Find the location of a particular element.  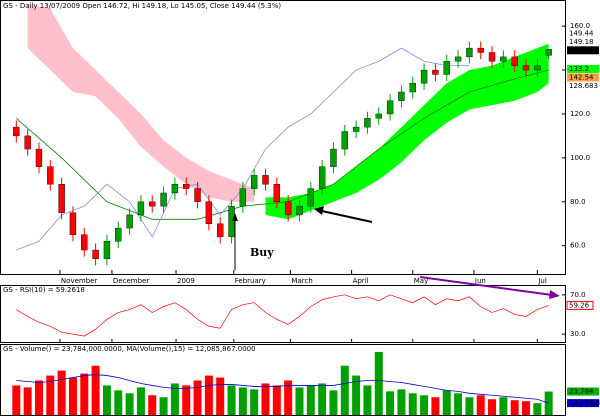

divergence-arrow-head is located at coordinates (554, 294).